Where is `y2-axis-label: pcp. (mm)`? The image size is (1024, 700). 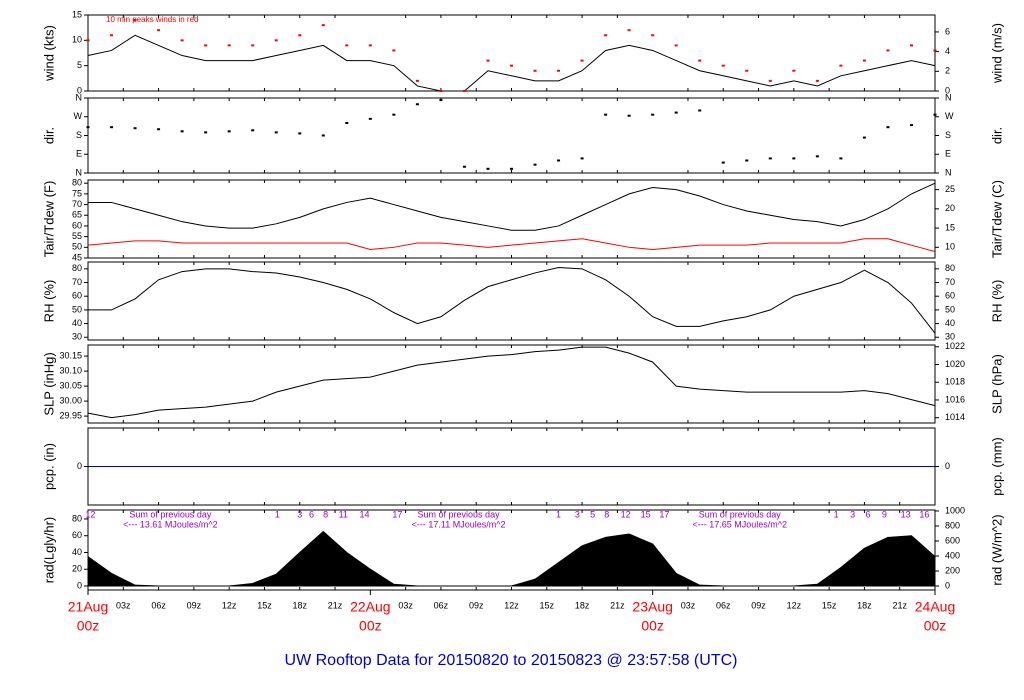
y2-axis-label: pcp. (mm) is located at coordinates (996, 466).